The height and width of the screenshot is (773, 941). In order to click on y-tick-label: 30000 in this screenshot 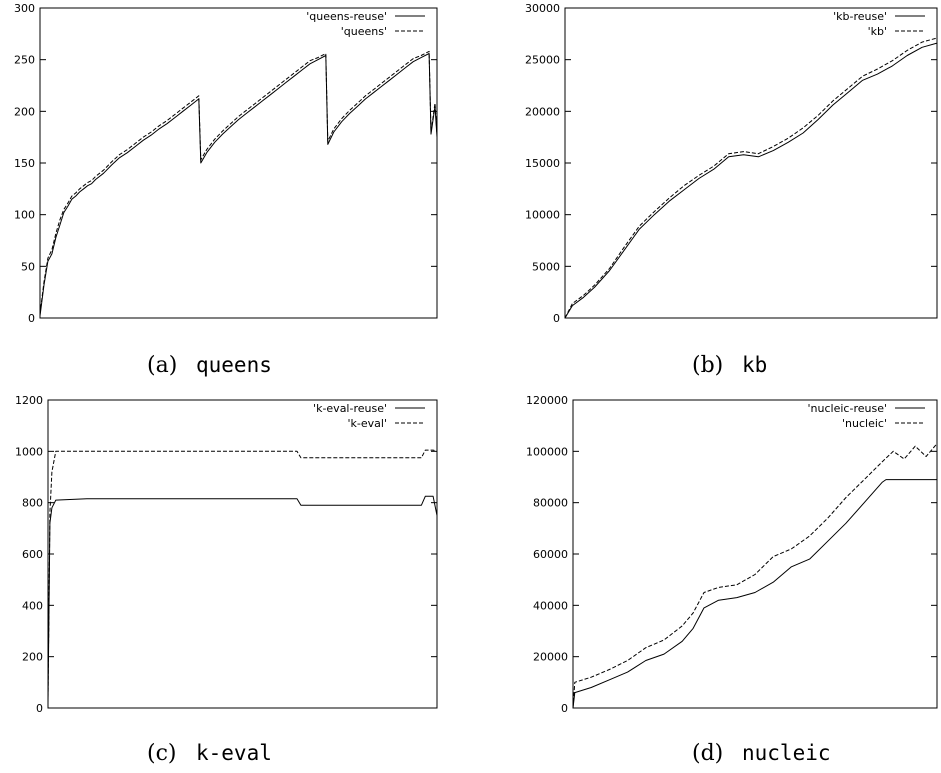, I will do `click(542, 8)`.